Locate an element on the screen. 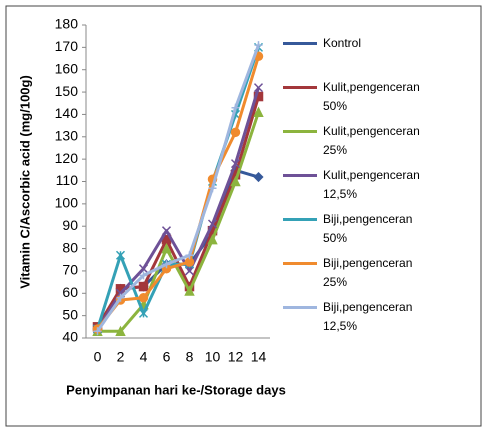 This screenshot has height=432, width=487. legend-label: Biji,pengenceran 12,5% is located at coordinates (368, 316).